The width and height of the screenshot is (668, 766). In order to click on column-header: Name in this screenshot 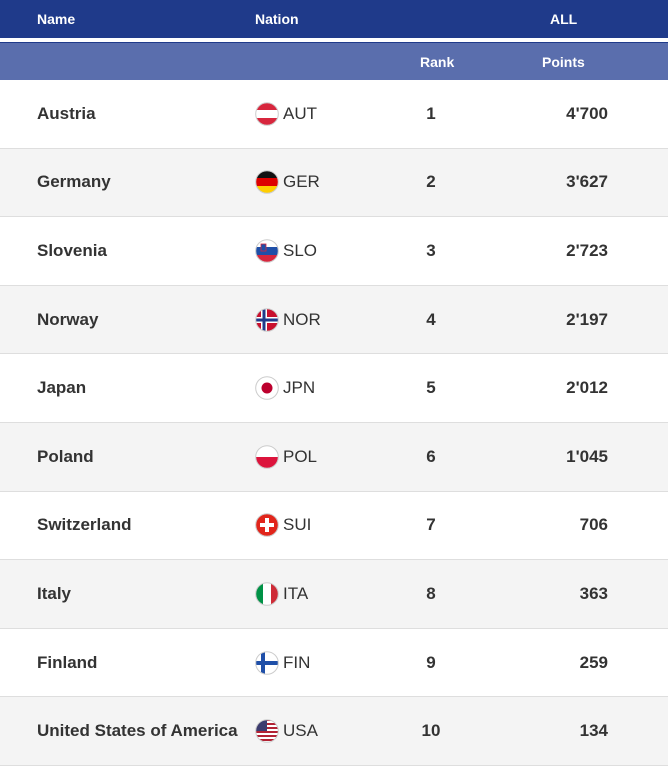, I will do `click(56, 19)`.